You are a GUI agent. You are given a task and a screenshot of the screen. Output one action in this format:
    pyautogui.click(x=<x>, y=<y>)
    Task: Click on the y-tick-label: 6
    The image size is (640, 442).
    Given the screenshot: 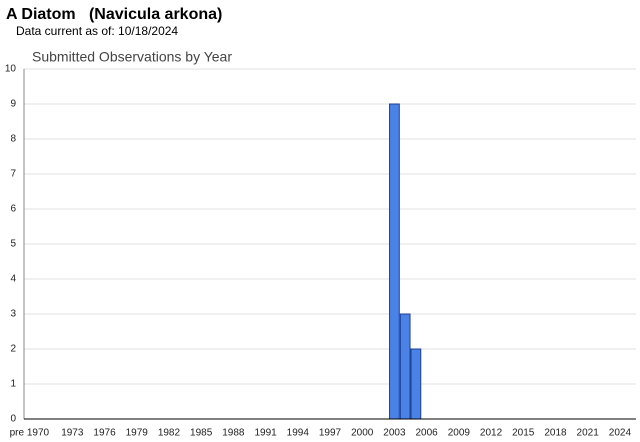 What is the action you would take?
    pyautogui.click(x=13, y=209)
    